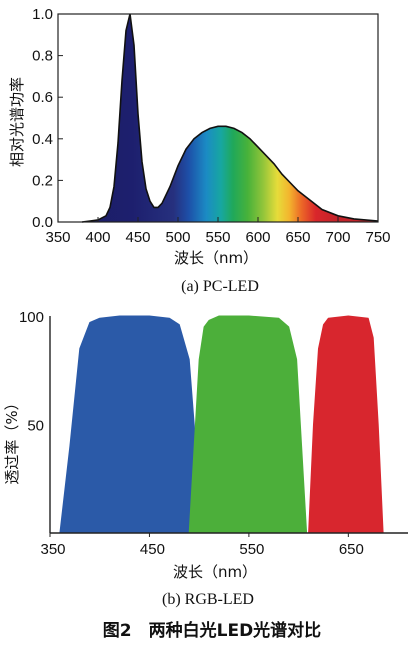  Describe the element at coordinates (346, 424) in the screenshot. I see `rgb-led-band-red` at that location.